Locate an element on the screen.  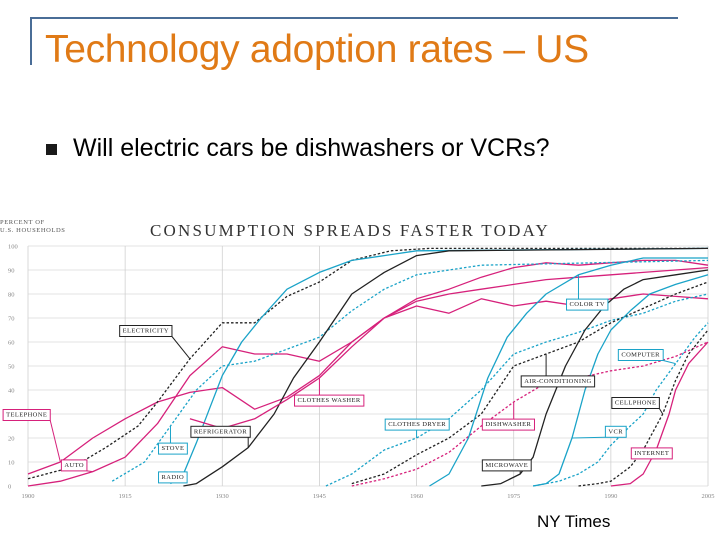
x-tick-label: 2005 is located at coordinates (708, 496).